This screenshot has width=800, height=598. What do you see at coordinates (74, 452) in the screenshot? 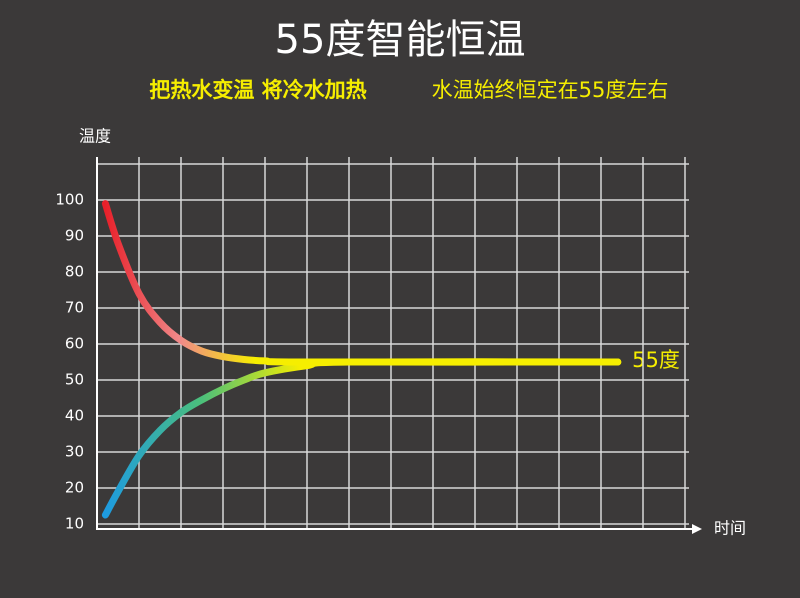
I see `y-tick-label: 30` at bounding box center [74, 452].